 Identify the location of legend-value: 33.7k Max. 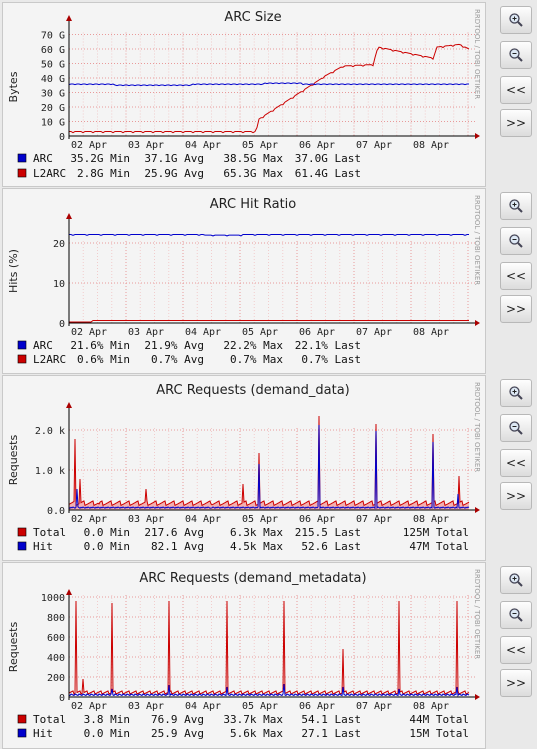
(253, 719).